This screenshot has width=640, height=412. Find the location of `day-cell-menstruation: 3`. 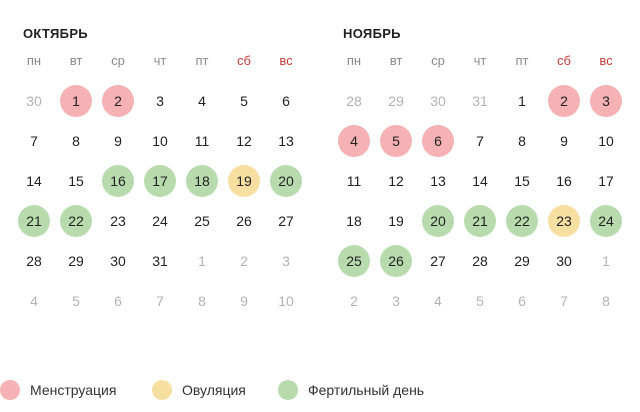

day-cell-menstruation: 3 is located at coordinates (606, 101).